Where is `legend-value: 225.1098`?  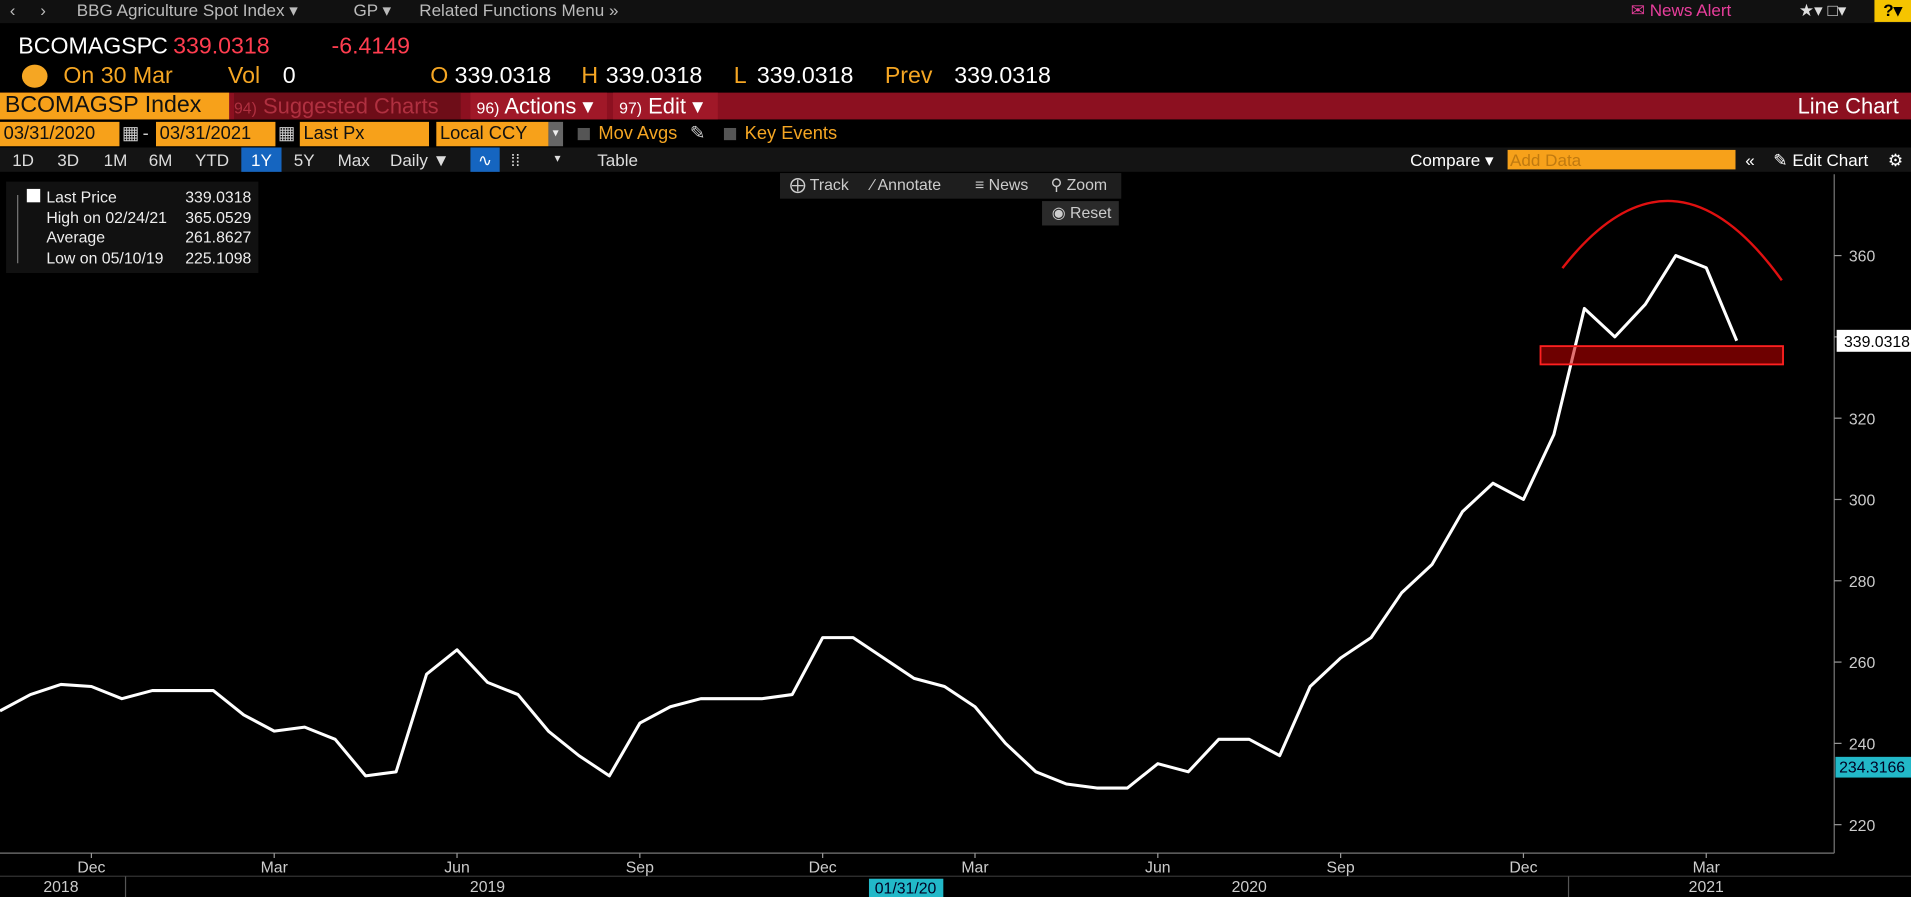 legend-value: 225.1098 is located at coordinates (218, 257).